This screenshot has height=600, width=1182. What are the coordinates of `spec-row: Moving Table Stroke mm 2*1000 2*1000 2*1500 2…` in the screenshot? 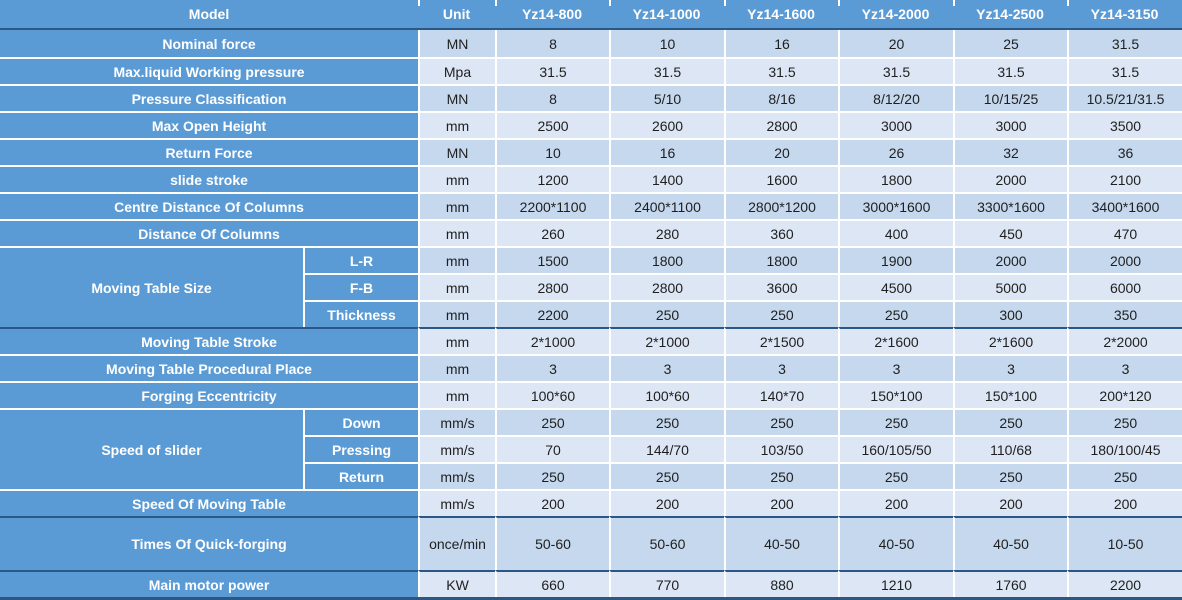 It's located at (591, 340).